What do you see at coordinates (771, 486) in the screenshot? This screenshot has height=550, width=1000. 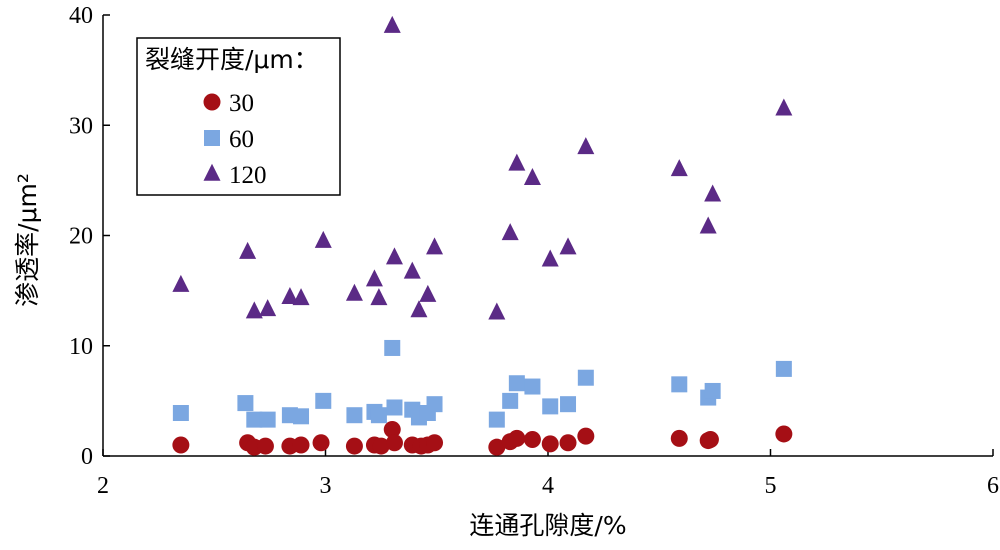 I see `x-tick-label: 5` at bounding box center [771, 486].